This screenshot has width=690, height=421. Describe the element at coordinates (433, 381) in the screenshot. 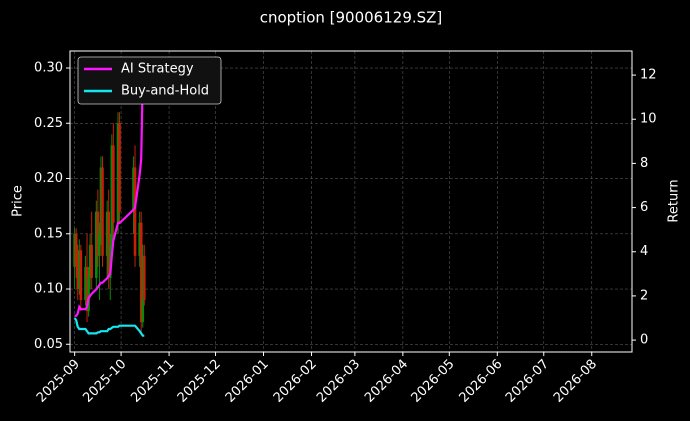

I see `x-tick-label: 2026-05` at that location.